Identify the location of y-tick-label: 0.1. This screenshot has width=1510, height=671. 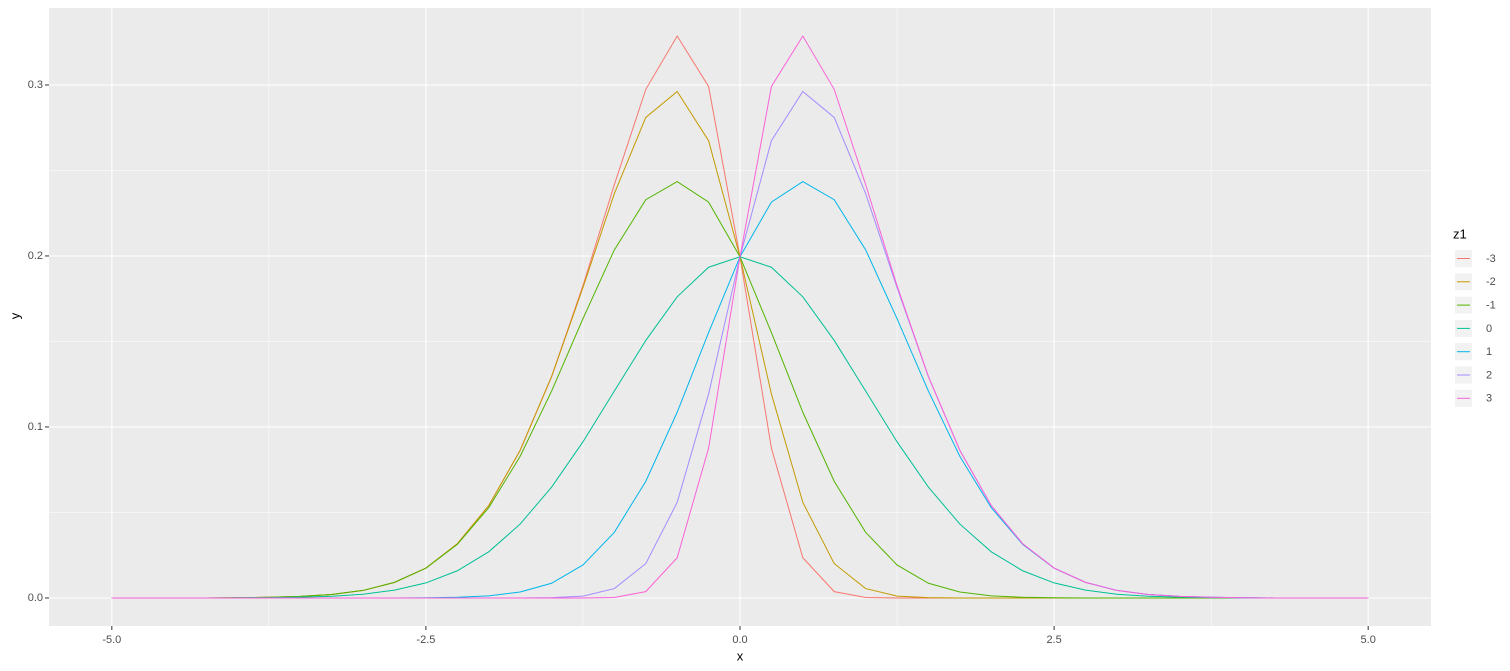
(35, 427).